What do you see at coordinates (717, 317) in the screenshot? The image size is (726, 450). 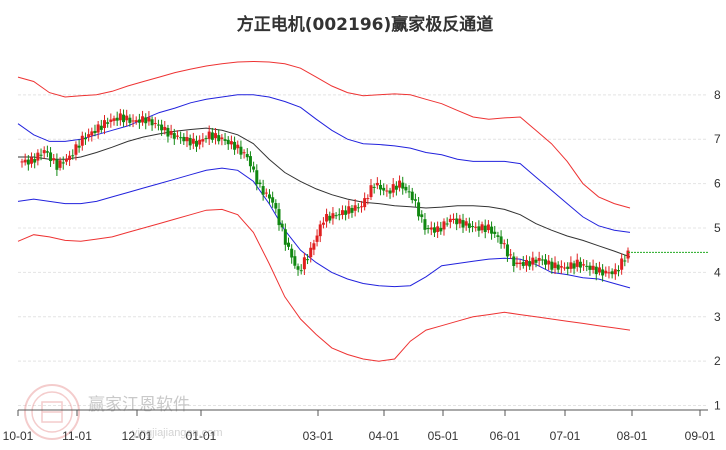 I see `y-tick-label: 3` at bounding box center [717, 317].